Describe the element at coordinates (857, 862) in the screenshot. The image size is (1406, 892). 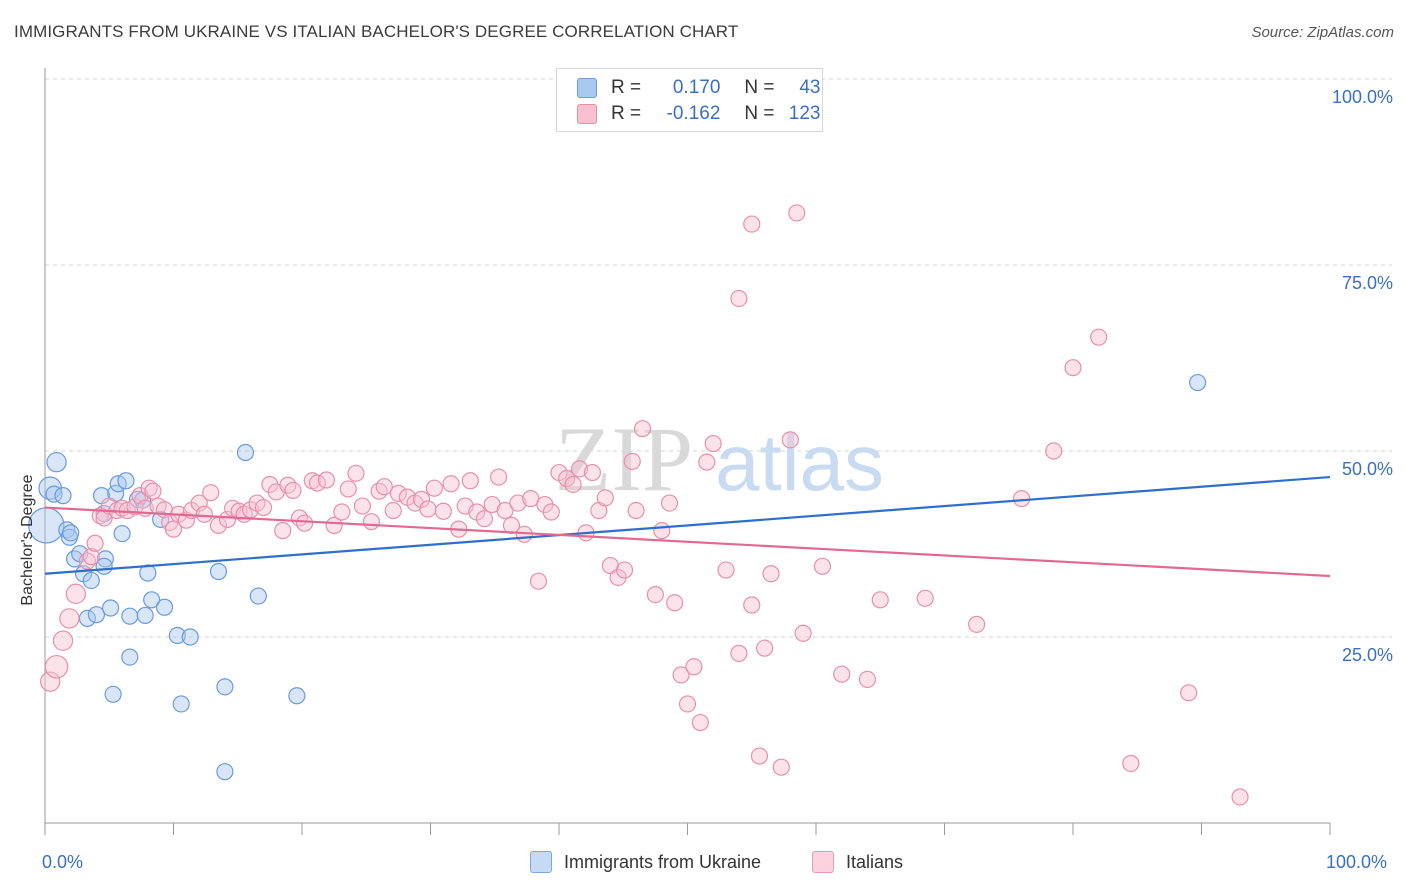
I see `legend-item-italians: Italians` at that location.